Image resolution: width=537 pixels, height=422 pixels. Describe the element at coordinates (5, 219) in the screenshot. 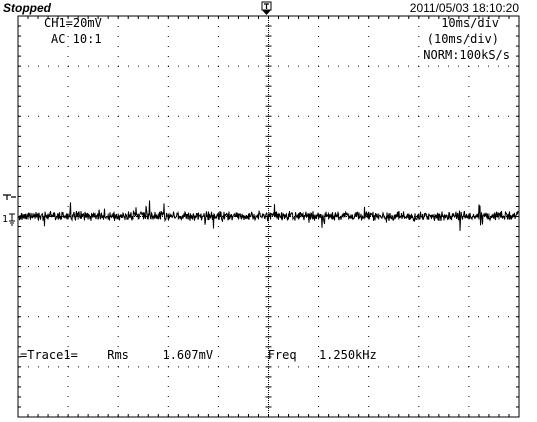

I see `ch1-ground-label: 1` at that location.